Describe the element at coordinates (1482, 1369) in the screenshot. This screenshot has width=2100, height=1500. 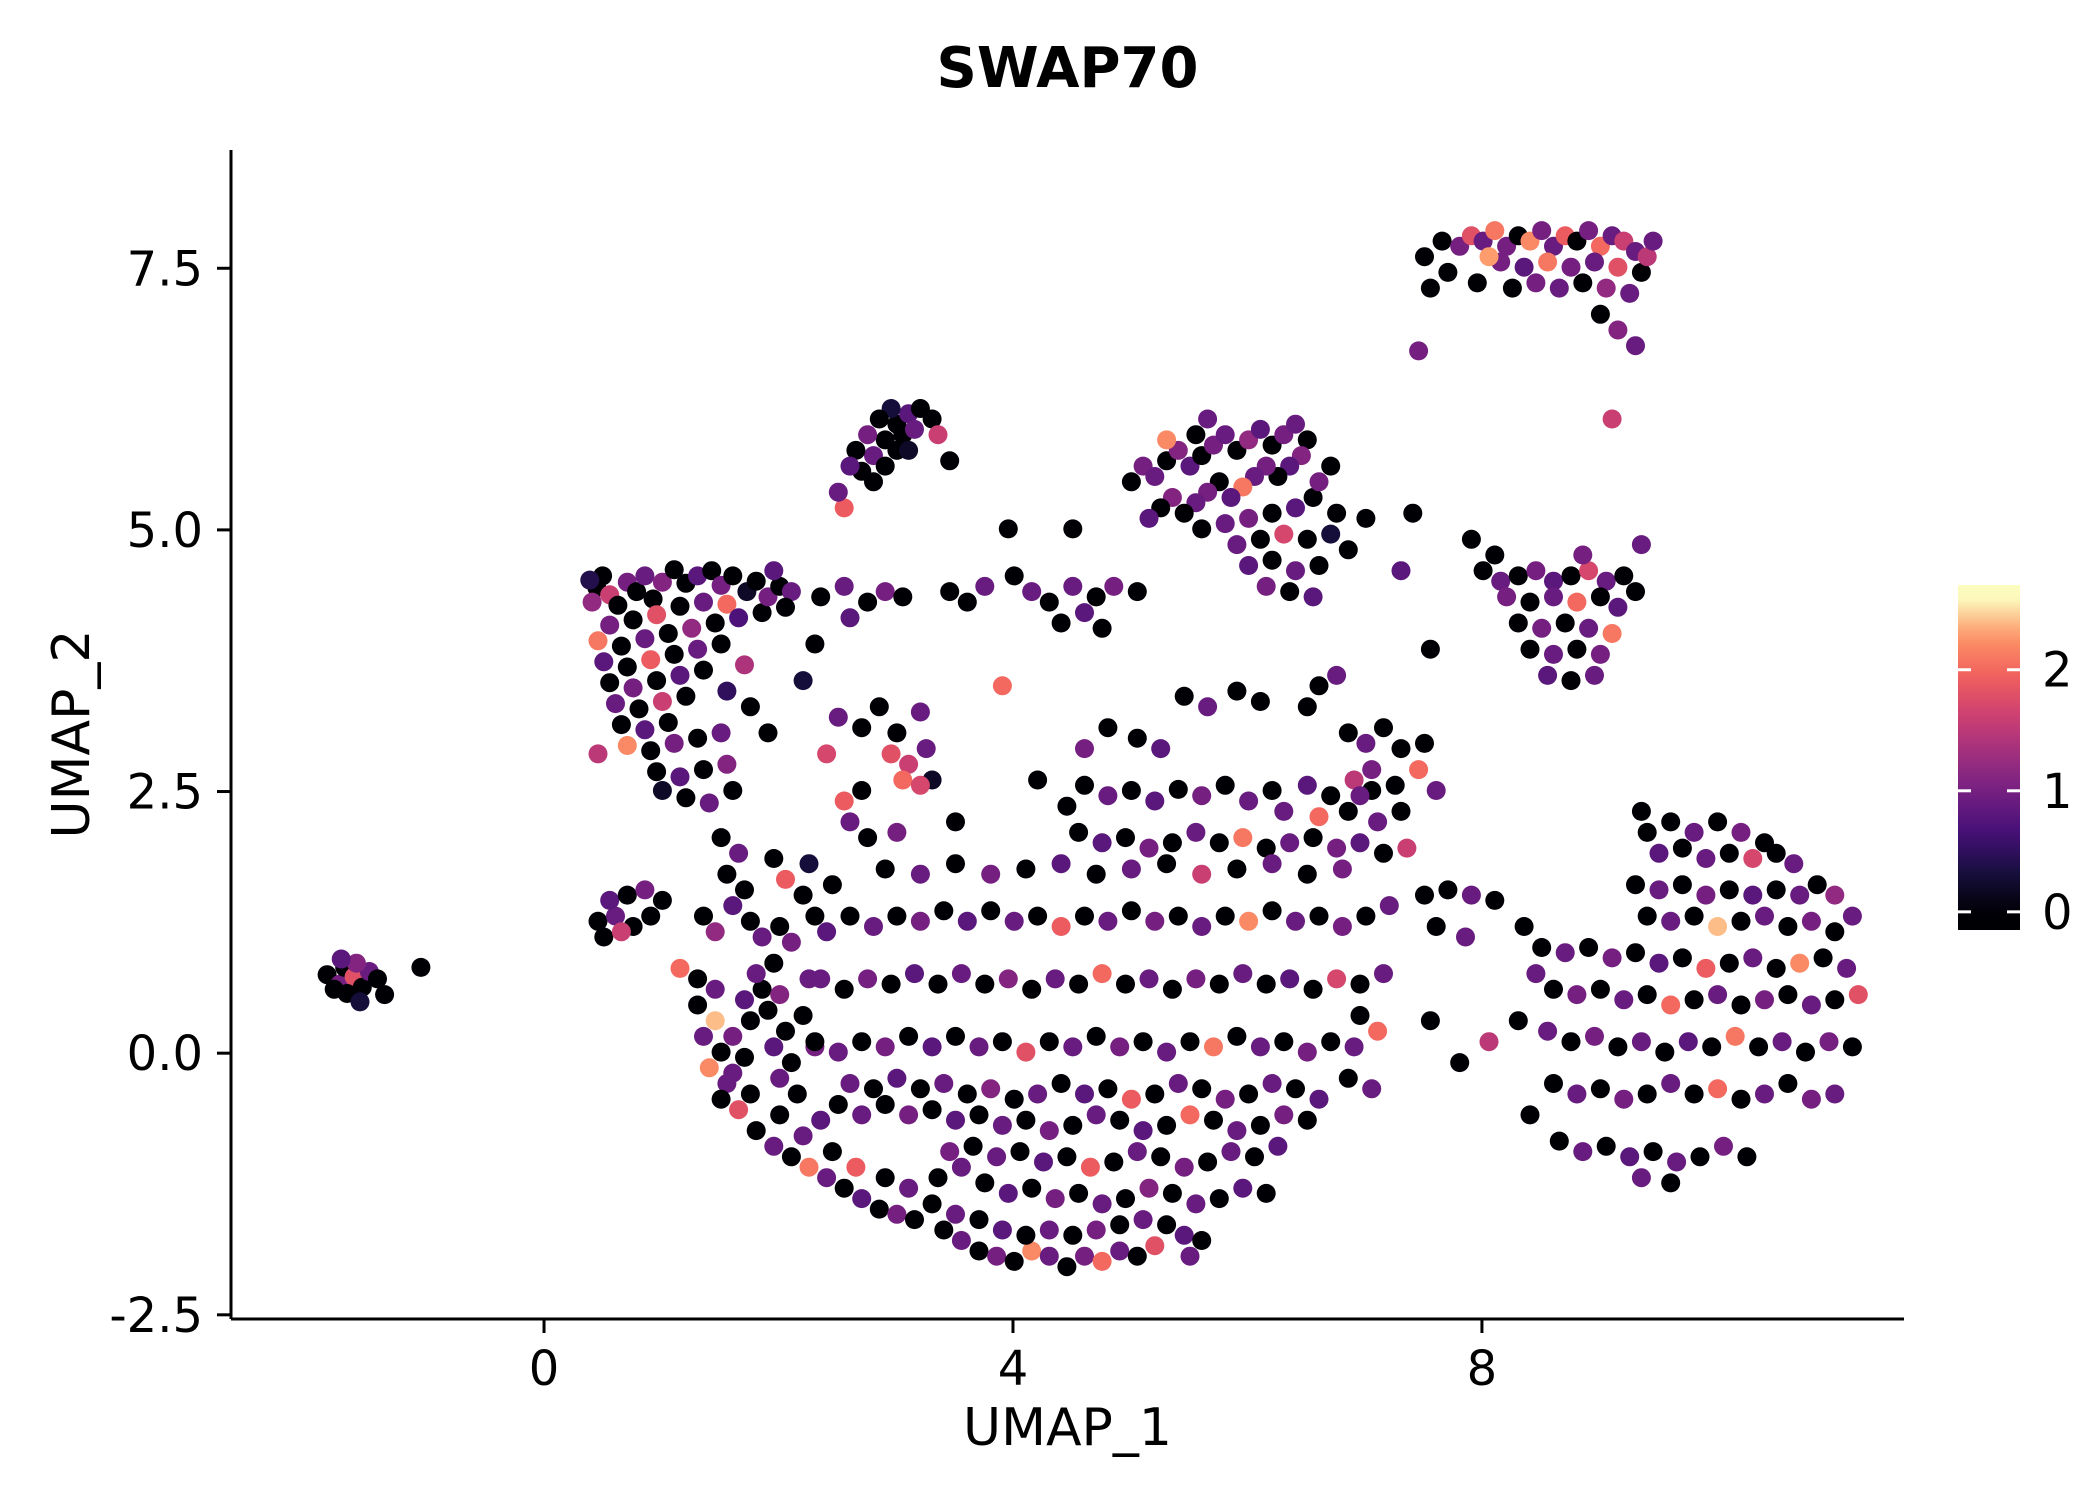
I see `x-tick-label: 8` at that location.